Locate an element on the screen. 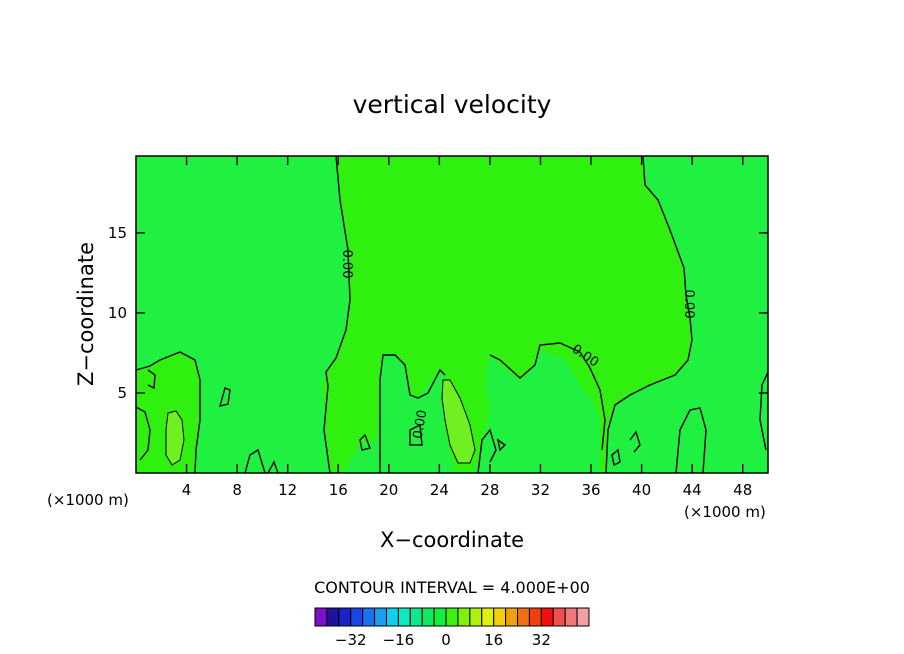  contour-line-bottom-bumps-b is located at coordinates (273, 467).